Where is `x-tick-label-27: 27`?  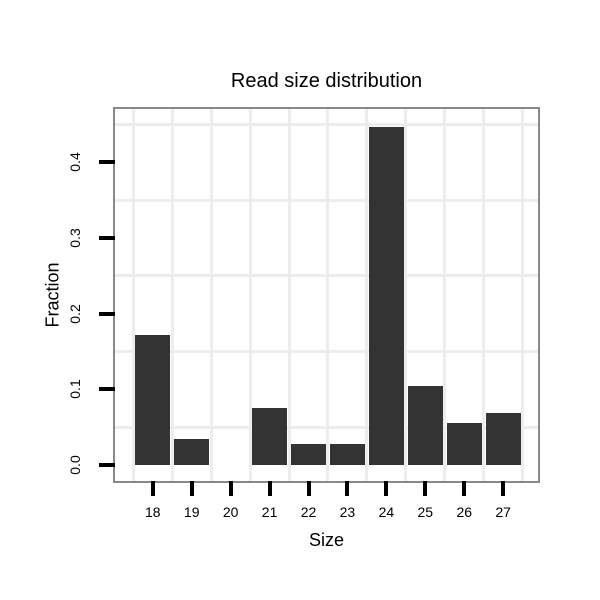 x-tick-label-27: 27 is located at coordinates (503, 512).